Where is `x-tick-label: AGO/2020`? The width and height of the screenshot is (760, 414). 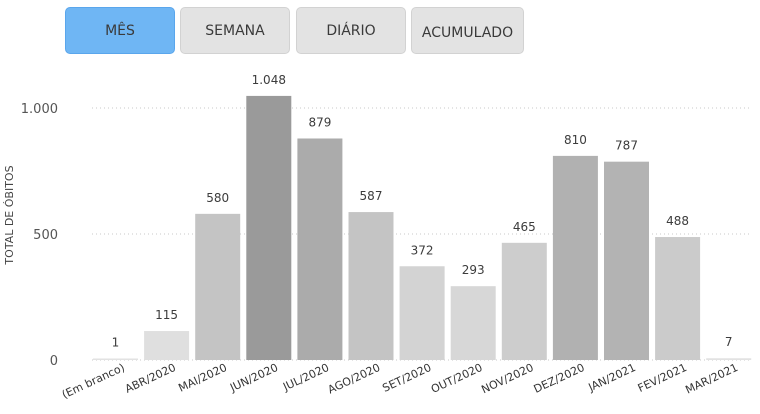
x-tick-label: AGO/2020 is located at coordinates (354, 379).